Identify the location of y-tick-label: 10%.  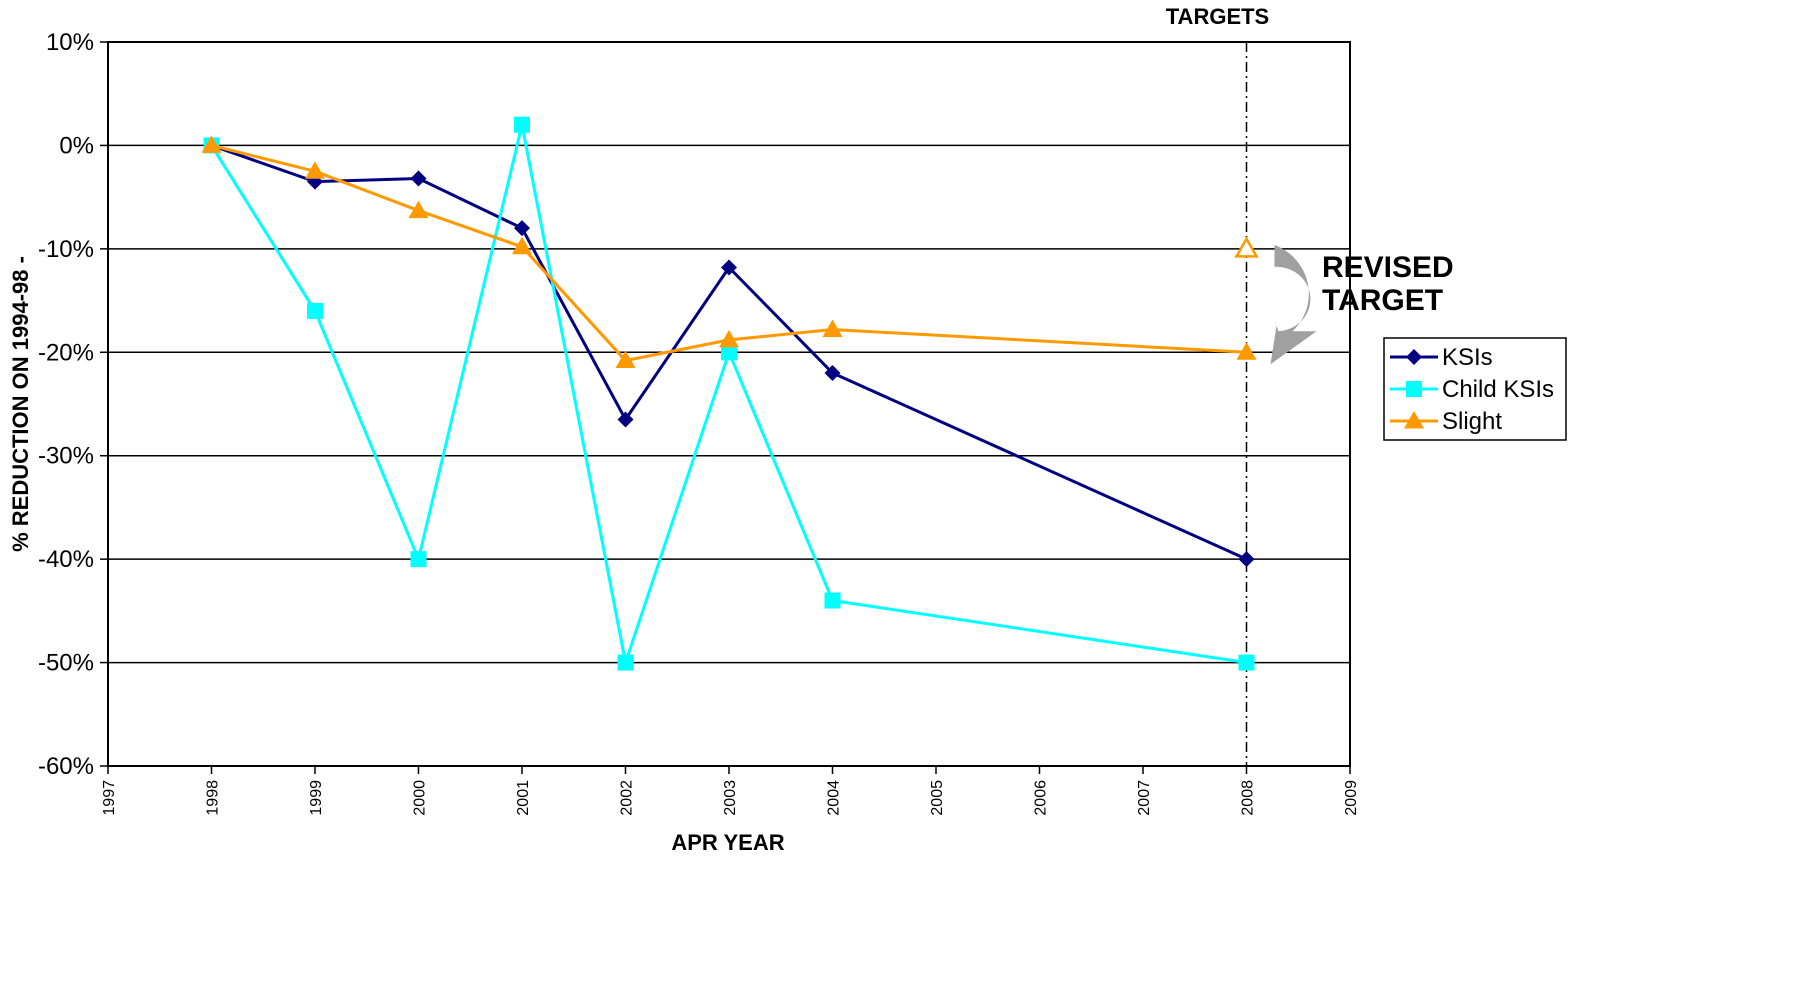
(70, 42).